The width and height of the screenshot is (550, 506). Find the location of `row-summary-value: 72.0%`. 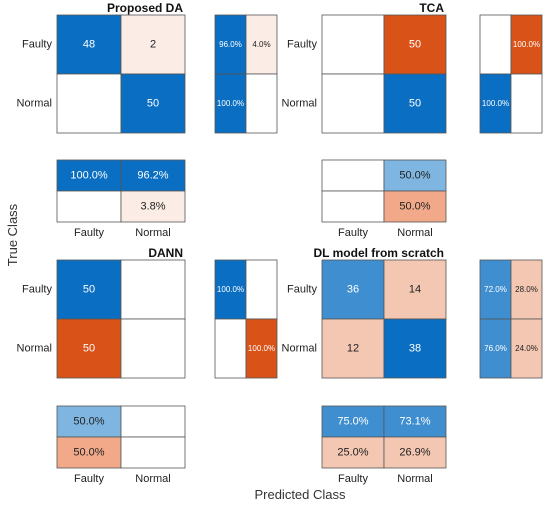

row-summary-value: 72.0% is located at coordinates (495, 289).